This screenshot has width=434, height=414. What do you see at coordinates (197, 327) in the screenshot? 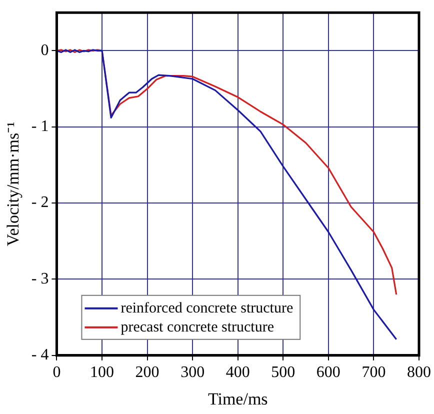
I see `legend-label: precast concrete structure` at bounding box center [197, 327].